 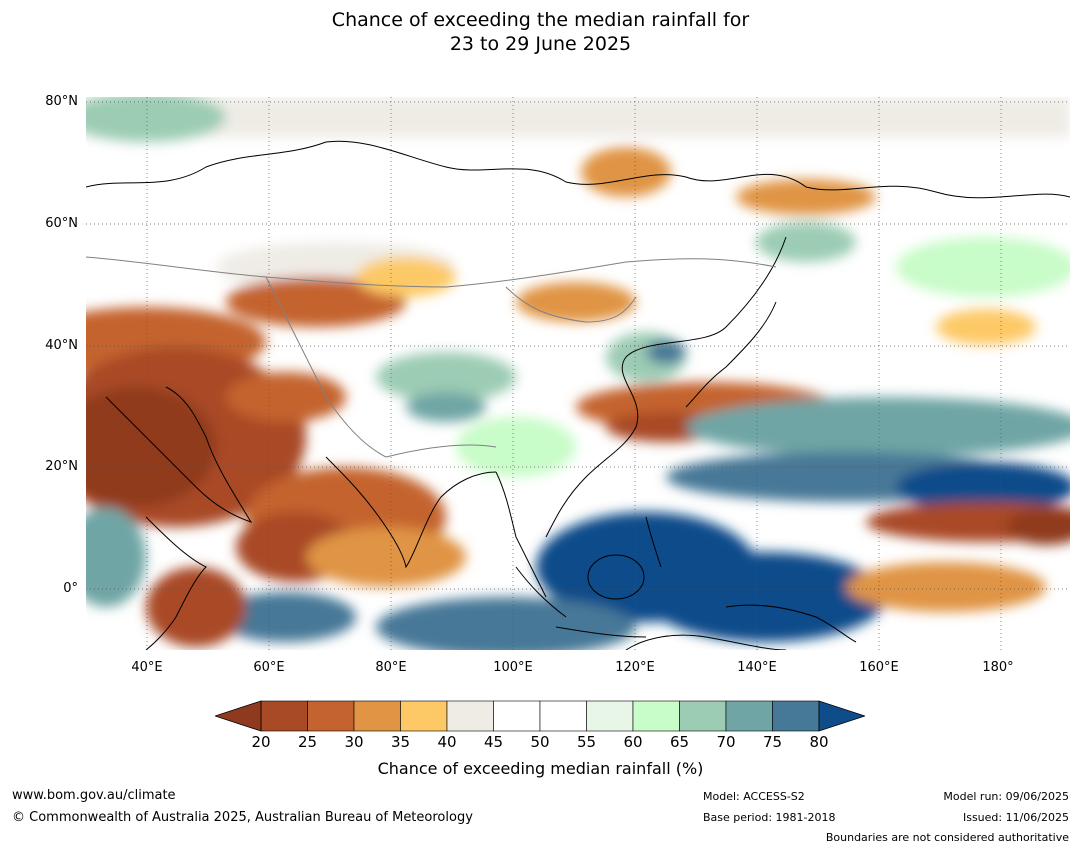 What do you see at coordinates (61, 101) in the screenshot?
I see `lat-label-80n: 80°N` at bounding box center [61, 101].